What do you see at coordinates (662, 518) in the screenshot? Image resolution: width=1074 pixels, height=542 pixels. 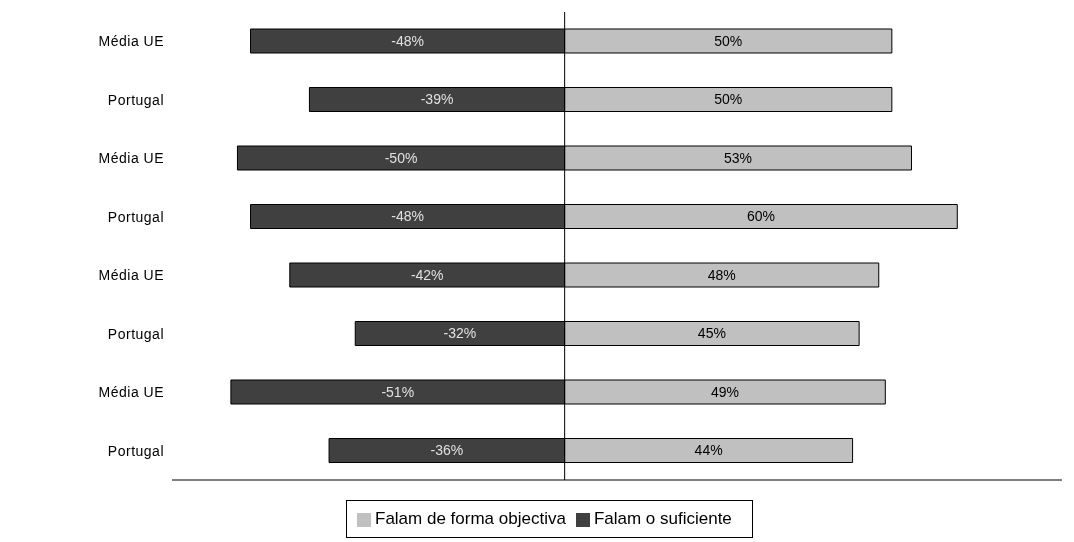 I see `legend-label: Falam o suficiente` at bounding box center [662, 518].